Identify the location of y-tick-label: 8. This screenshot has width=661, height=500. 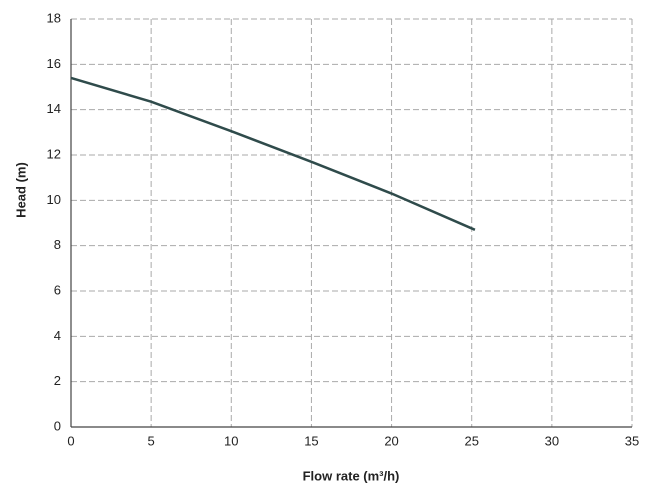
(57, 244).